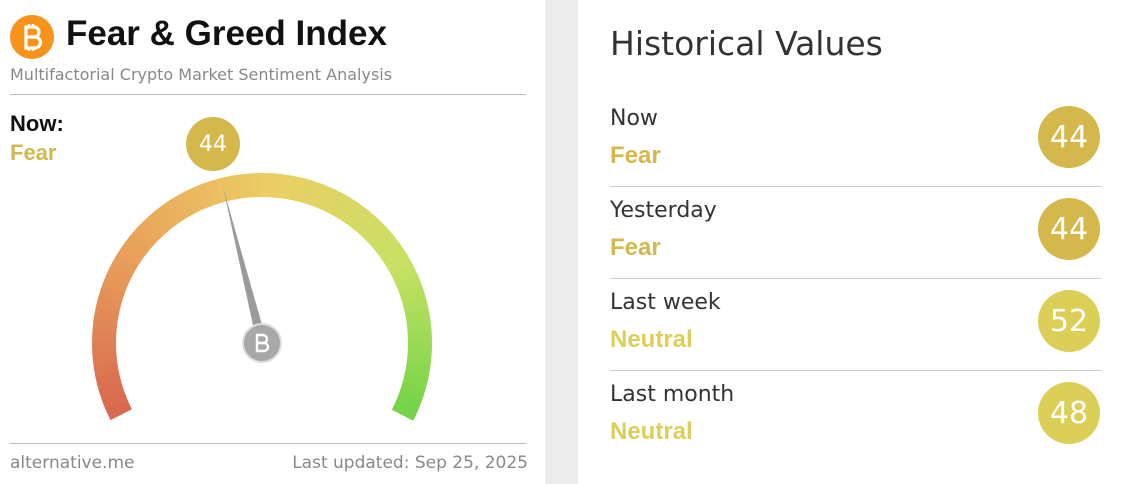 The height and width of the screenshot is (484, 1126). Describe the element at coordinates (672, 394) in the screenshot. I see `row-label: Last month` at that location.